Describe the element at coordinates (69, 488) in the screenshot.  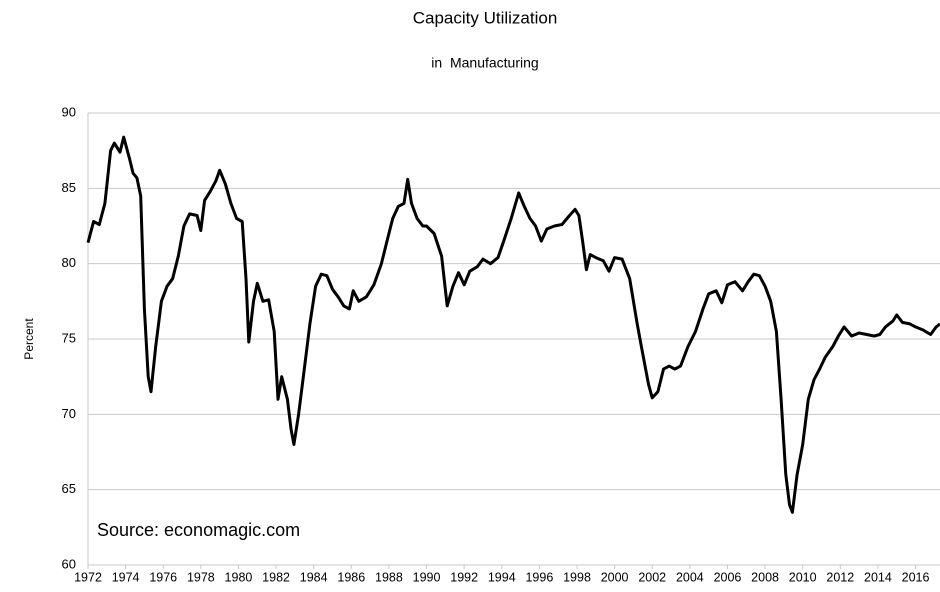
I see `y-tick-label: 65` at that location.